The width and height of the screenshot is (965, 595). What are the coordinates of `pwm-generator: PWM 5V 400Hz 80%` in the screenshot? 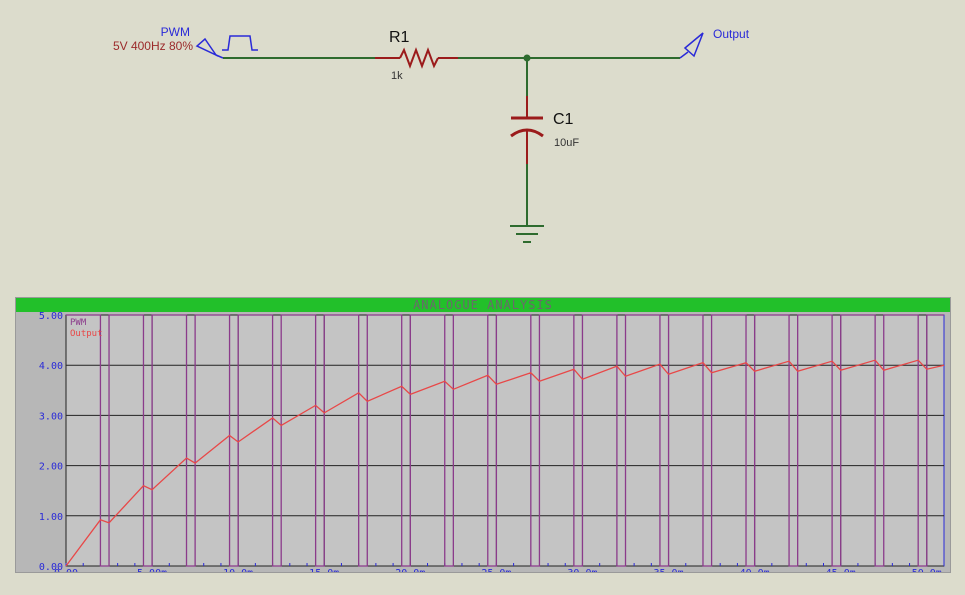 It's located at (185, 42).